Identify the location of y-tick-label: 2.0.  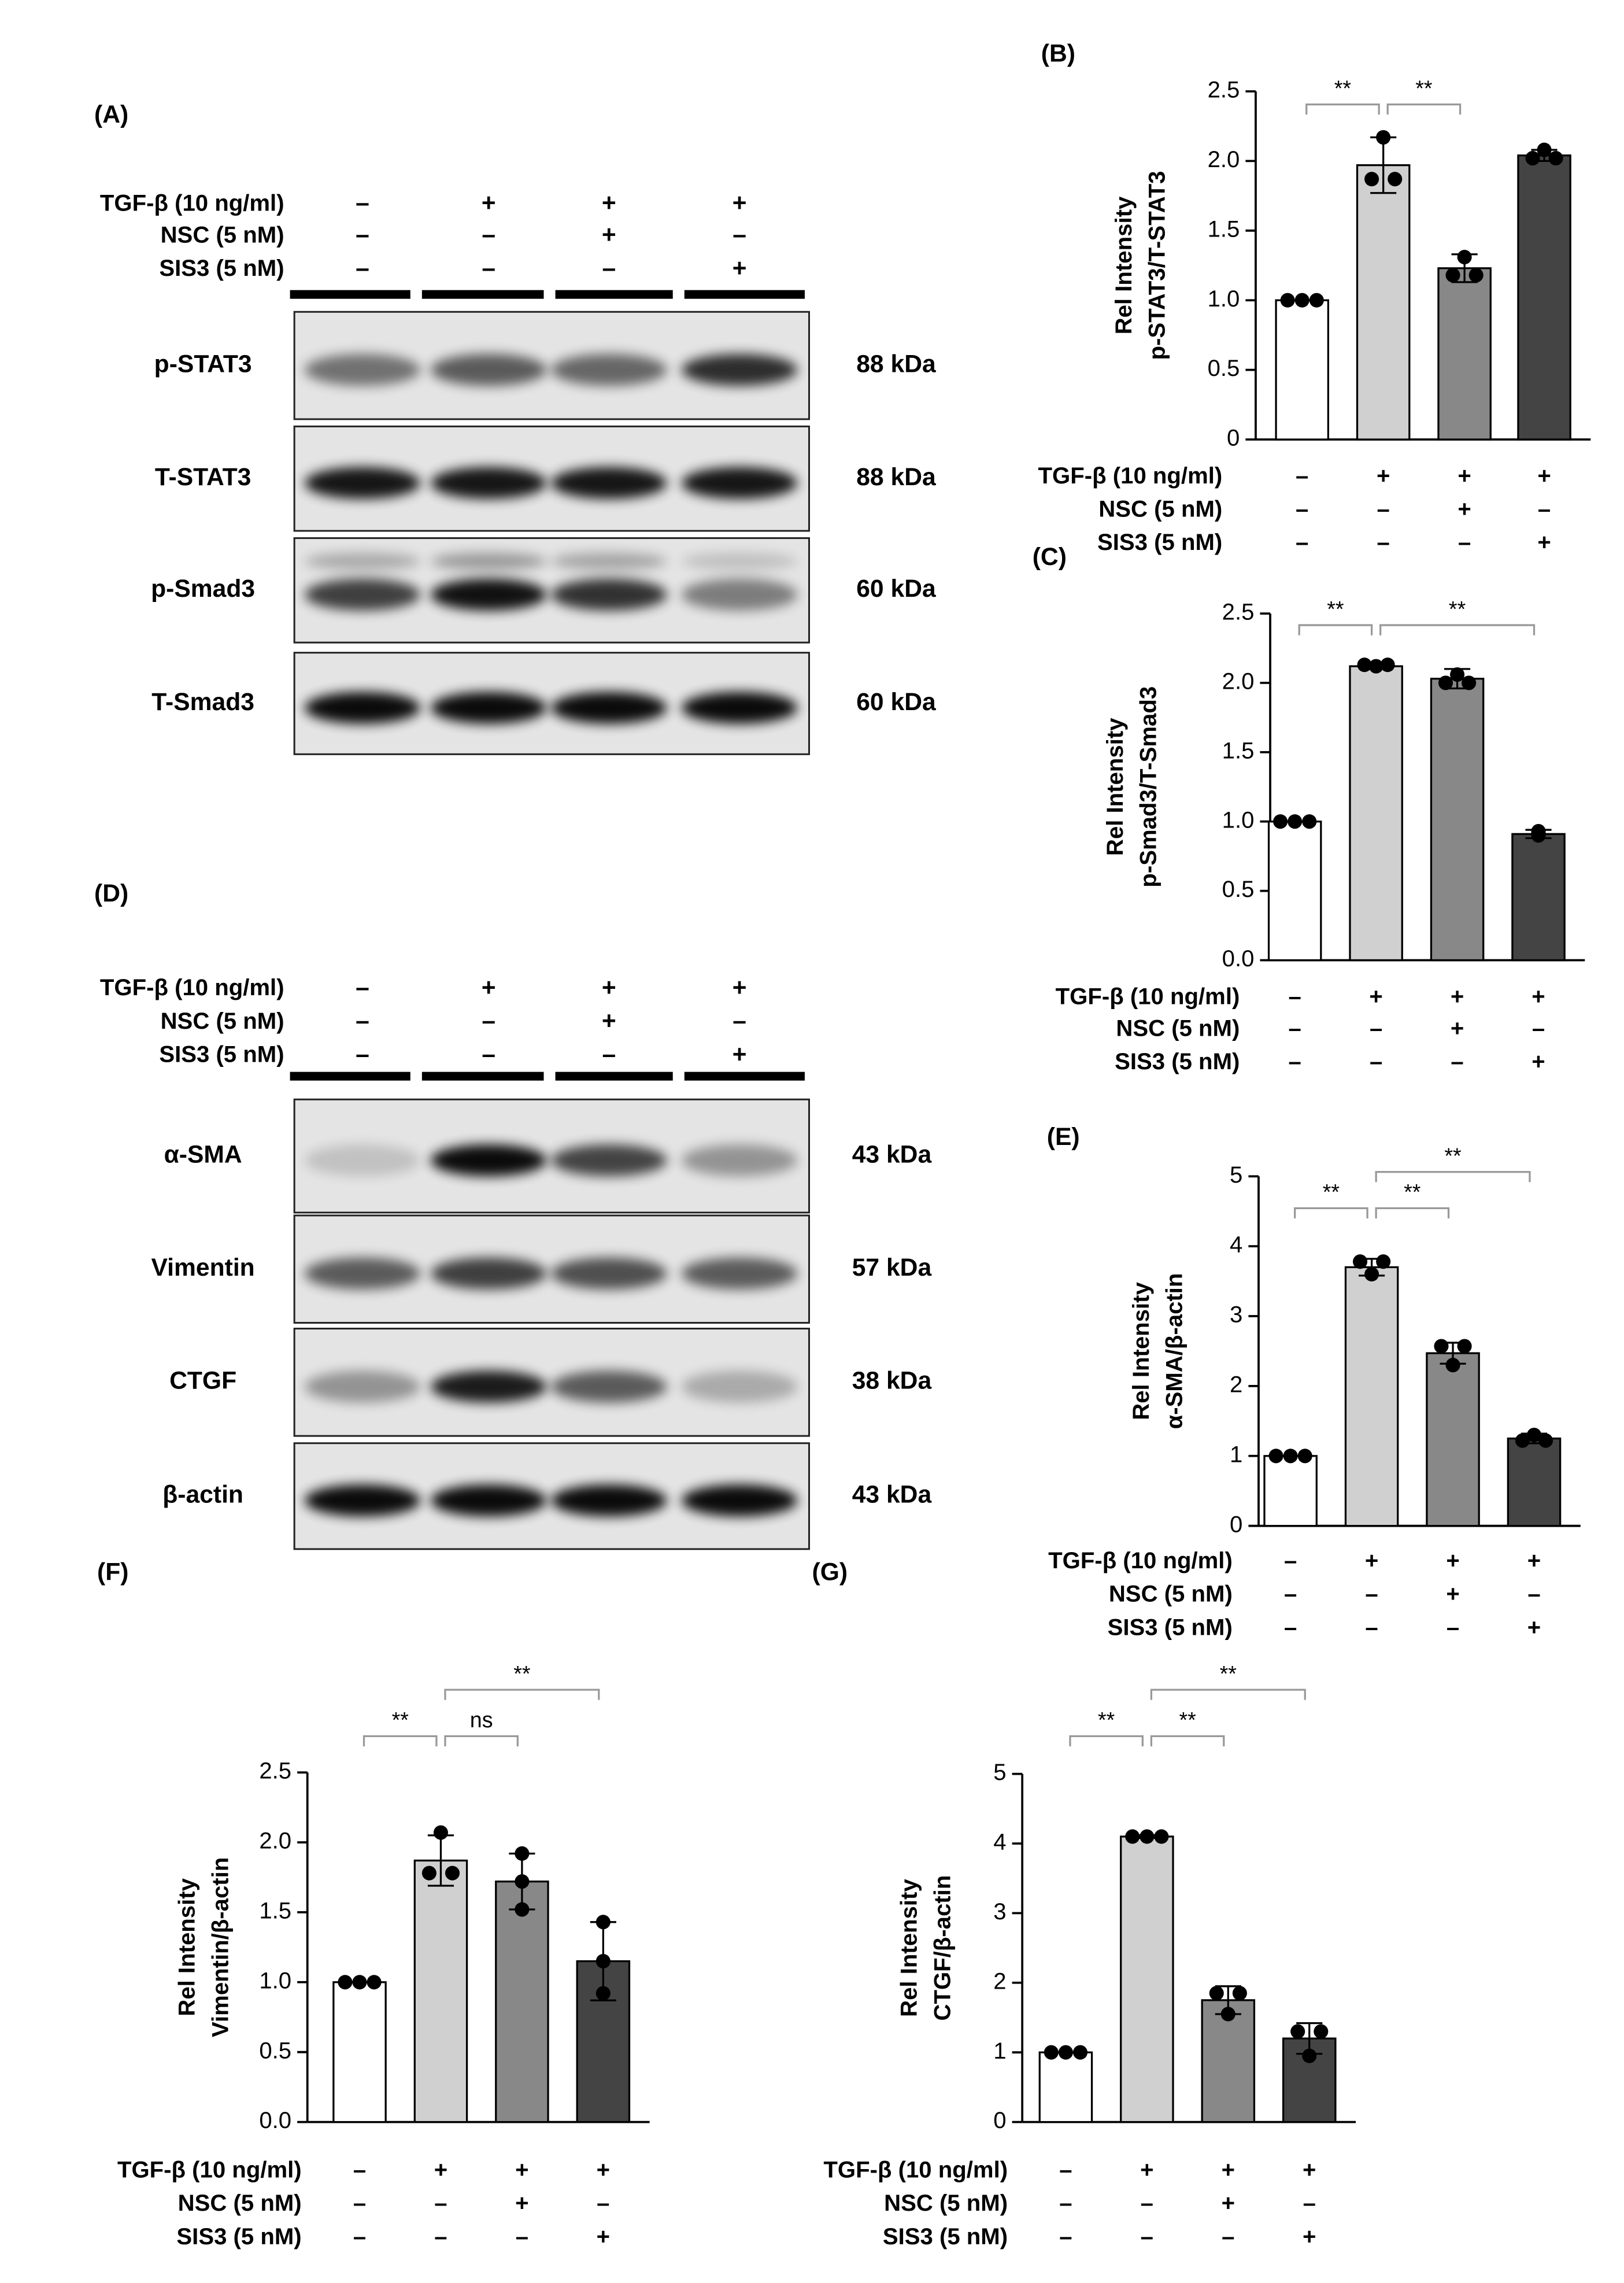
(1224, 159).